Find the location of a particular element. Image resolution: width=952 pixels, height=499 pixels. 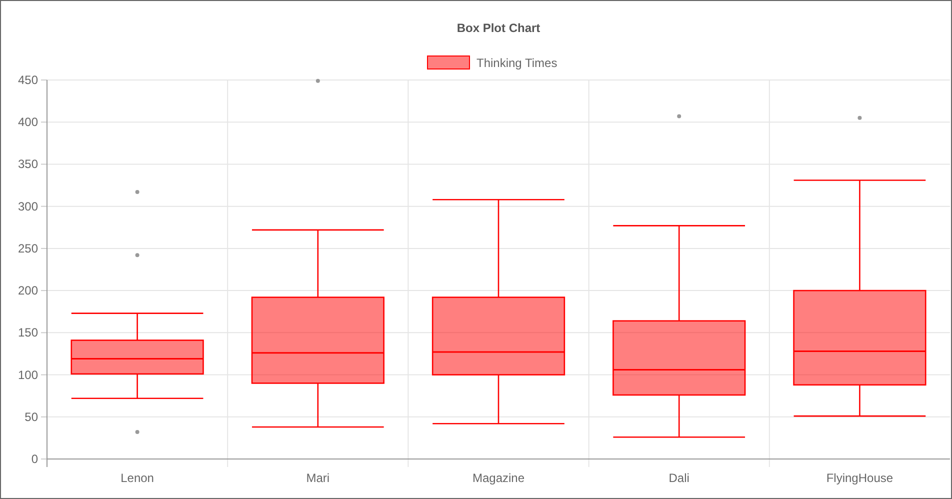

x-tick-label: Mari is located at coordinates (318, 478).